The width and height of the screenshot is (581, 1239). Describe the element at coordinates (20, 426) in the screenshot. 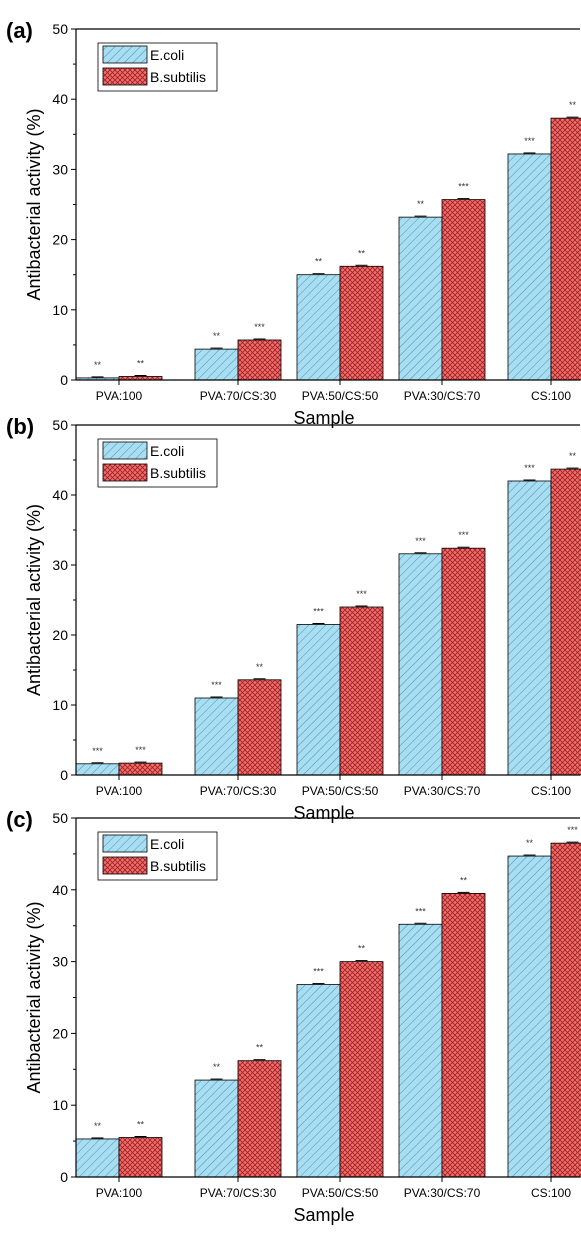

I see `panel-label: (b)` at that location.